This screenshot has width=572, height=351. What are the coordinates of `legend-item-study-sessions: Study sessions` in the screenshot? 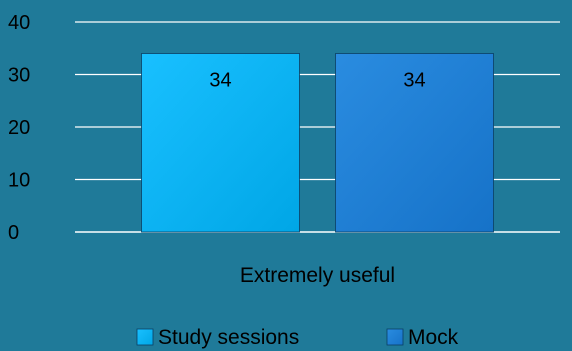 It's located at (217, 337).